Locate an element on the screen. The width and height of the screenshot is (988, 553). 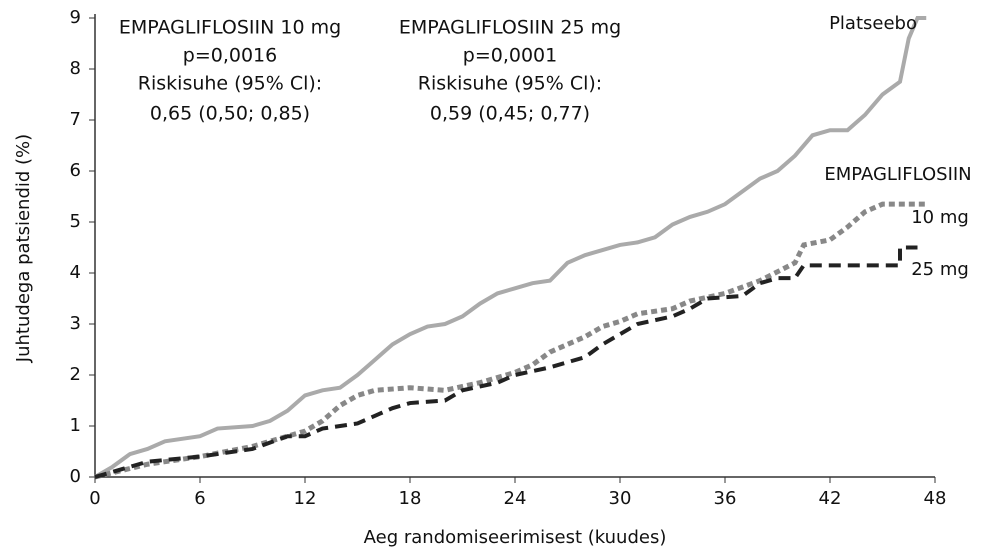
y-tick-label: 1 is located at coordinates (75, 425).